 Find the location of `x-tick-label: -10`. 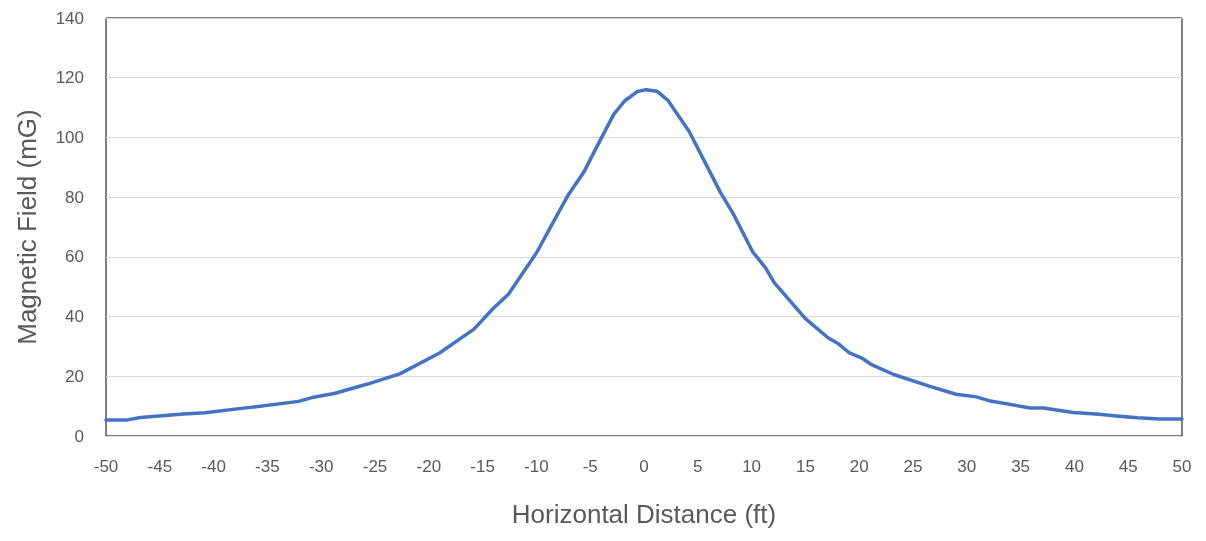

x-tick-label: -10 is located at coordinates (536, 466).